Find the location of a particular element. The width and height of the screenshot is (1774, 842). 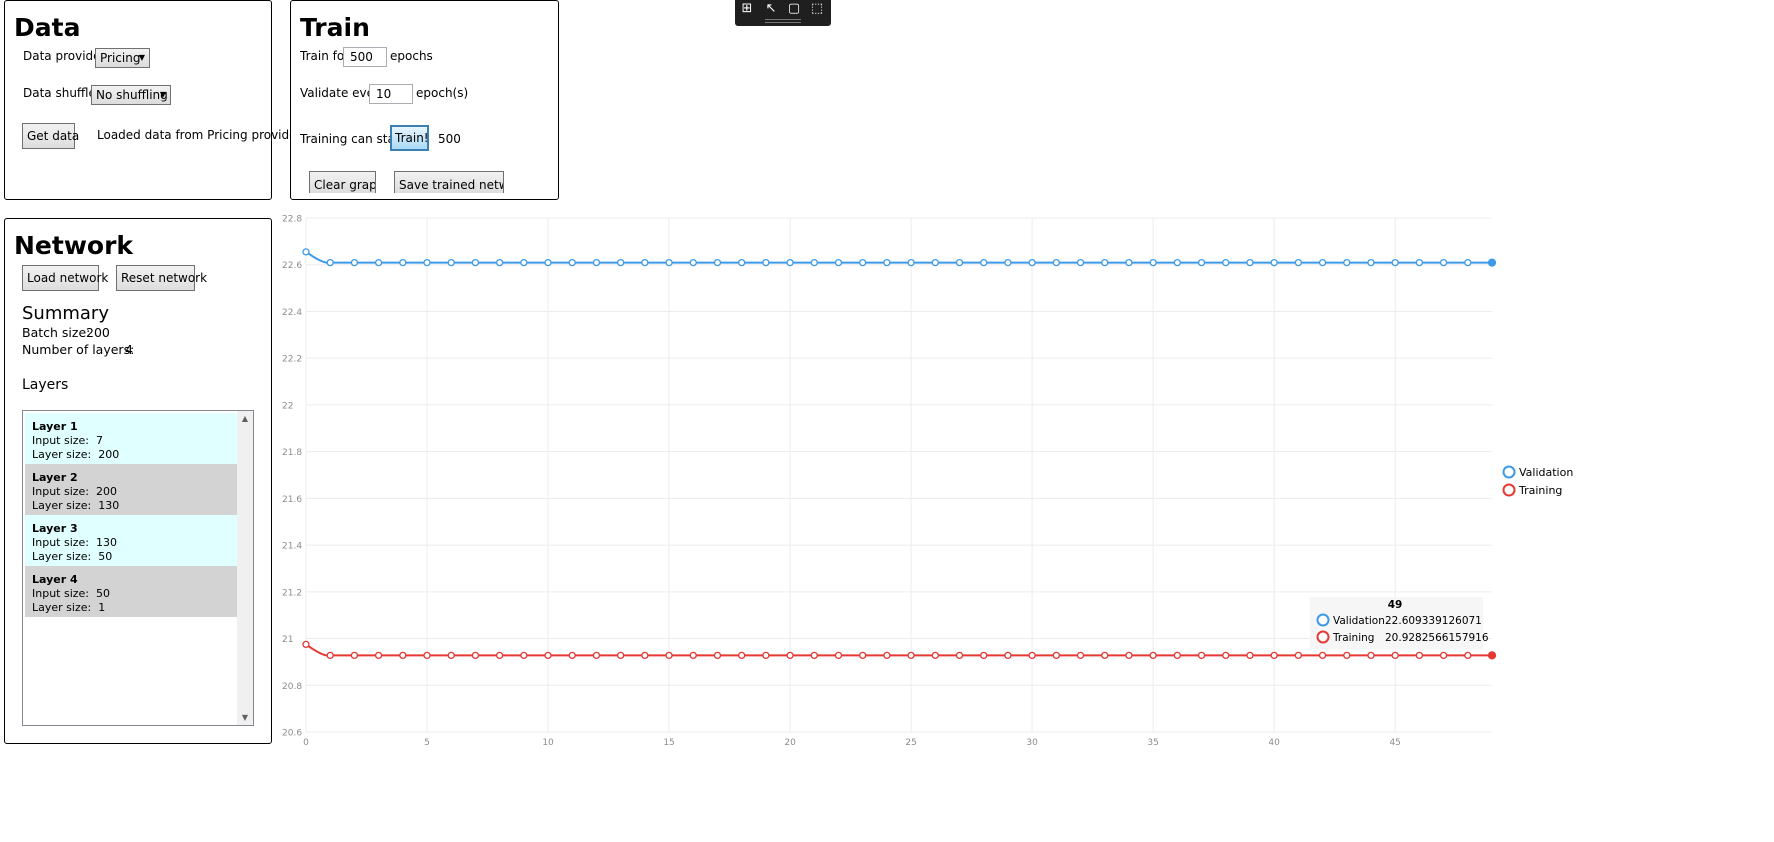

y-tick-label: 21.8 is located at coordinates (292, 453).